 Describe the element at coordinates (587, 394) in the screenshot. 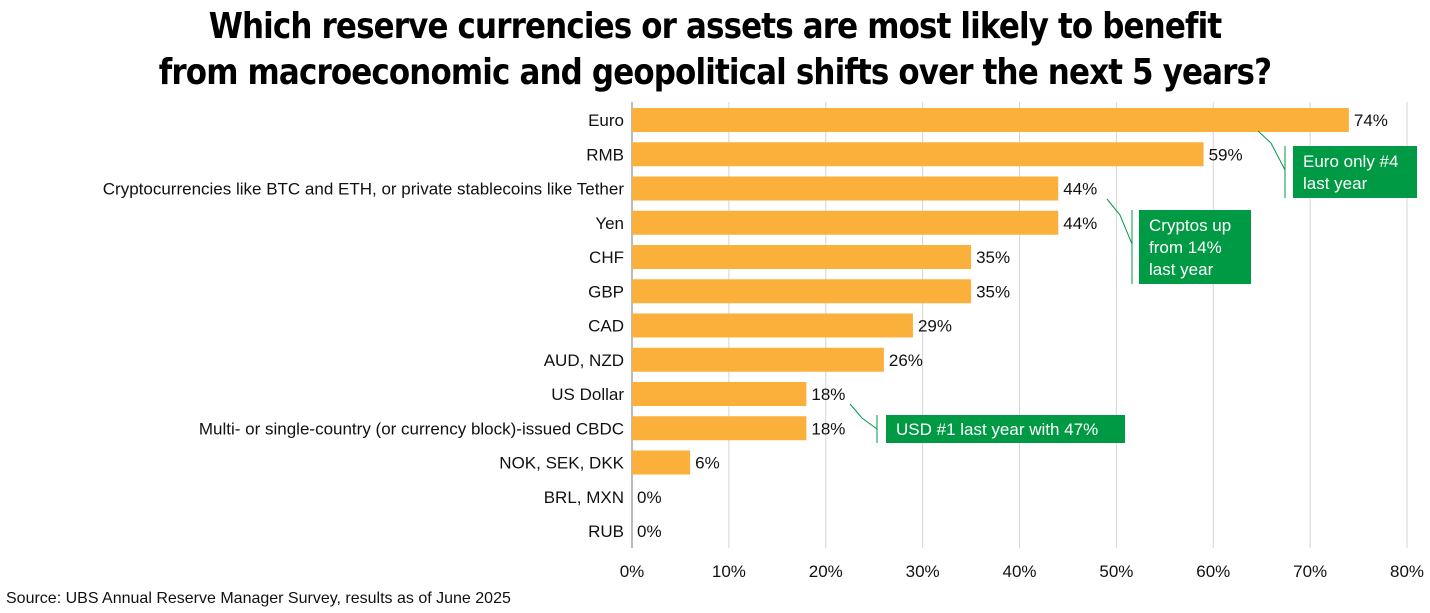

I see `category-label: US Dollar` at that location.